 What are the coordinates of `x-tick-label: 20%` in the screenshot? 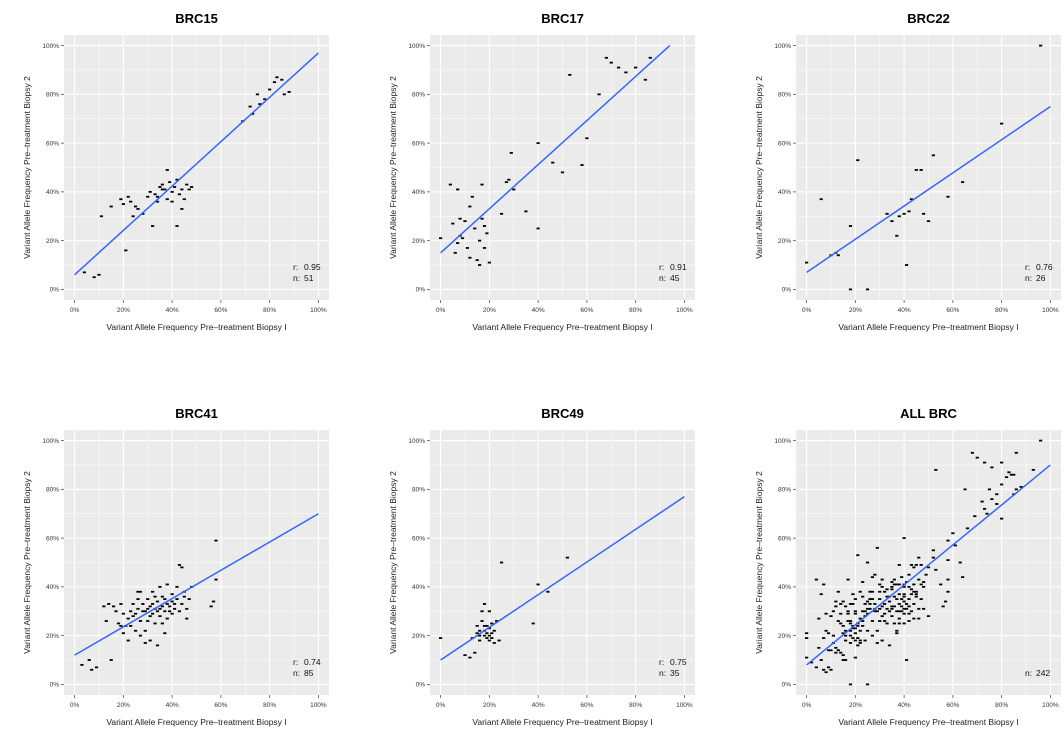 It's located at (855, 705).